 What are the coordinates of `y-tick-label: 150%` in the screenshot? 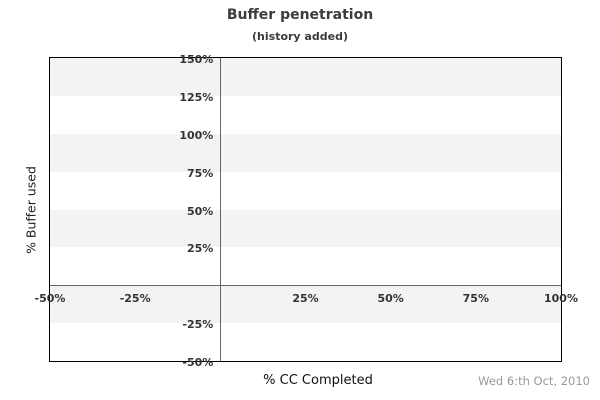 It's located at (196, 59).